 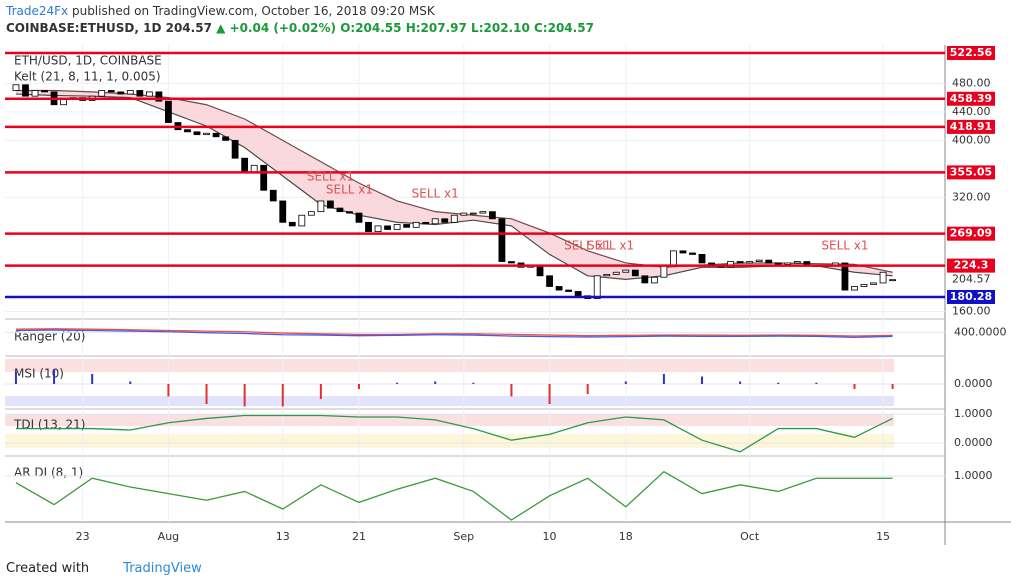 I want to click on y-tick-label: 0.0000, so click(x=973, y=383).